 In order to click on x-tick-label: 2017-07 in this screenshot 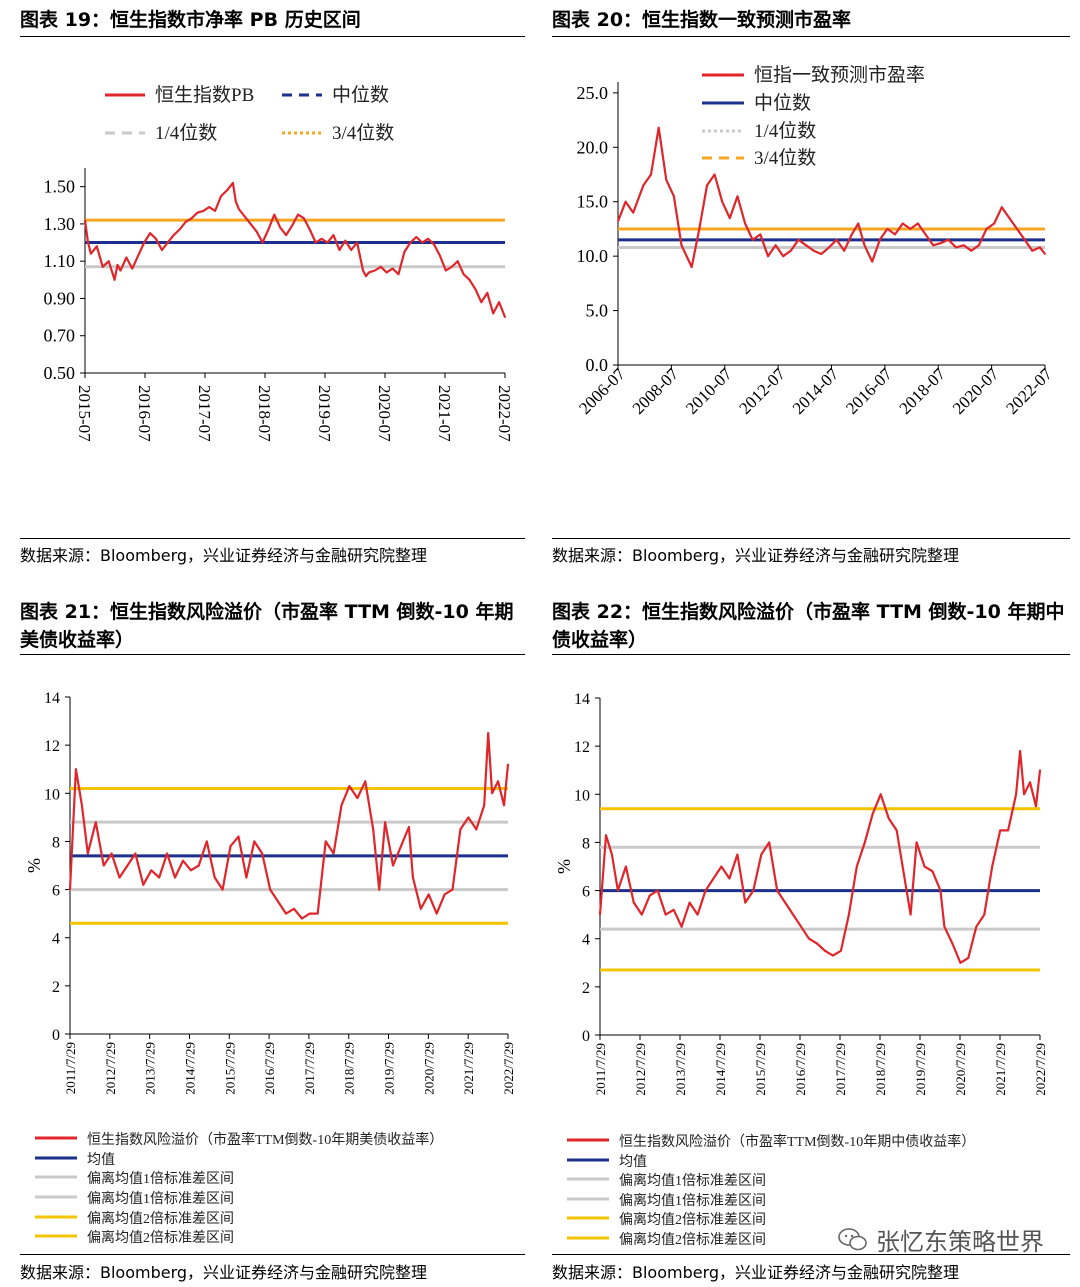, I will do `click(204, 413)`.